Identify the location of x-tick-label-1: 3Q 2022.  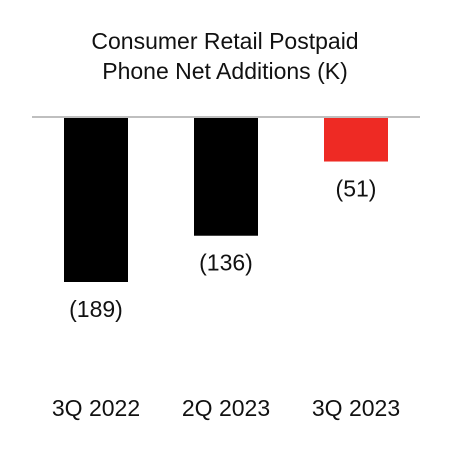
(96, 408).